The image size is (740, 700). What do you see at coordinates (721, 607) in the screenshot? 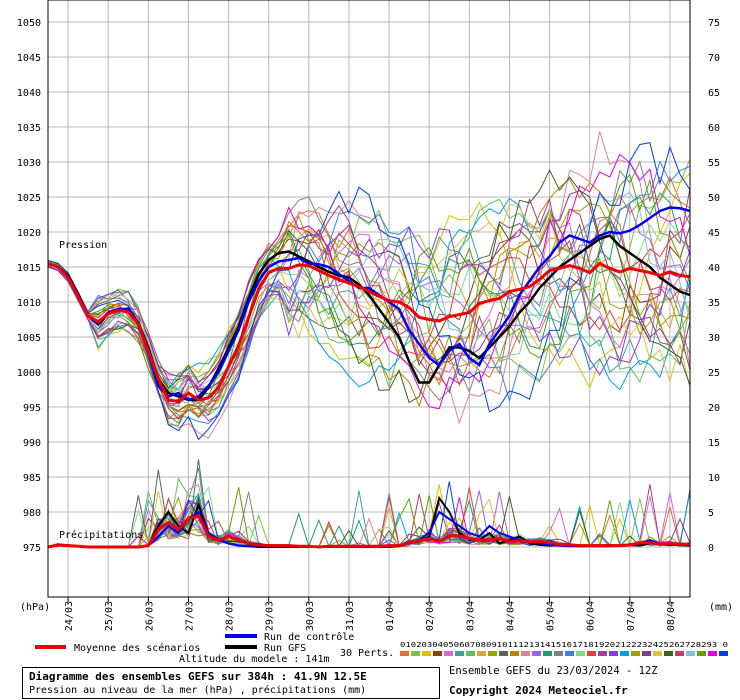
I see `y-right-unit: (mm)` at bounding box center [721, 607].